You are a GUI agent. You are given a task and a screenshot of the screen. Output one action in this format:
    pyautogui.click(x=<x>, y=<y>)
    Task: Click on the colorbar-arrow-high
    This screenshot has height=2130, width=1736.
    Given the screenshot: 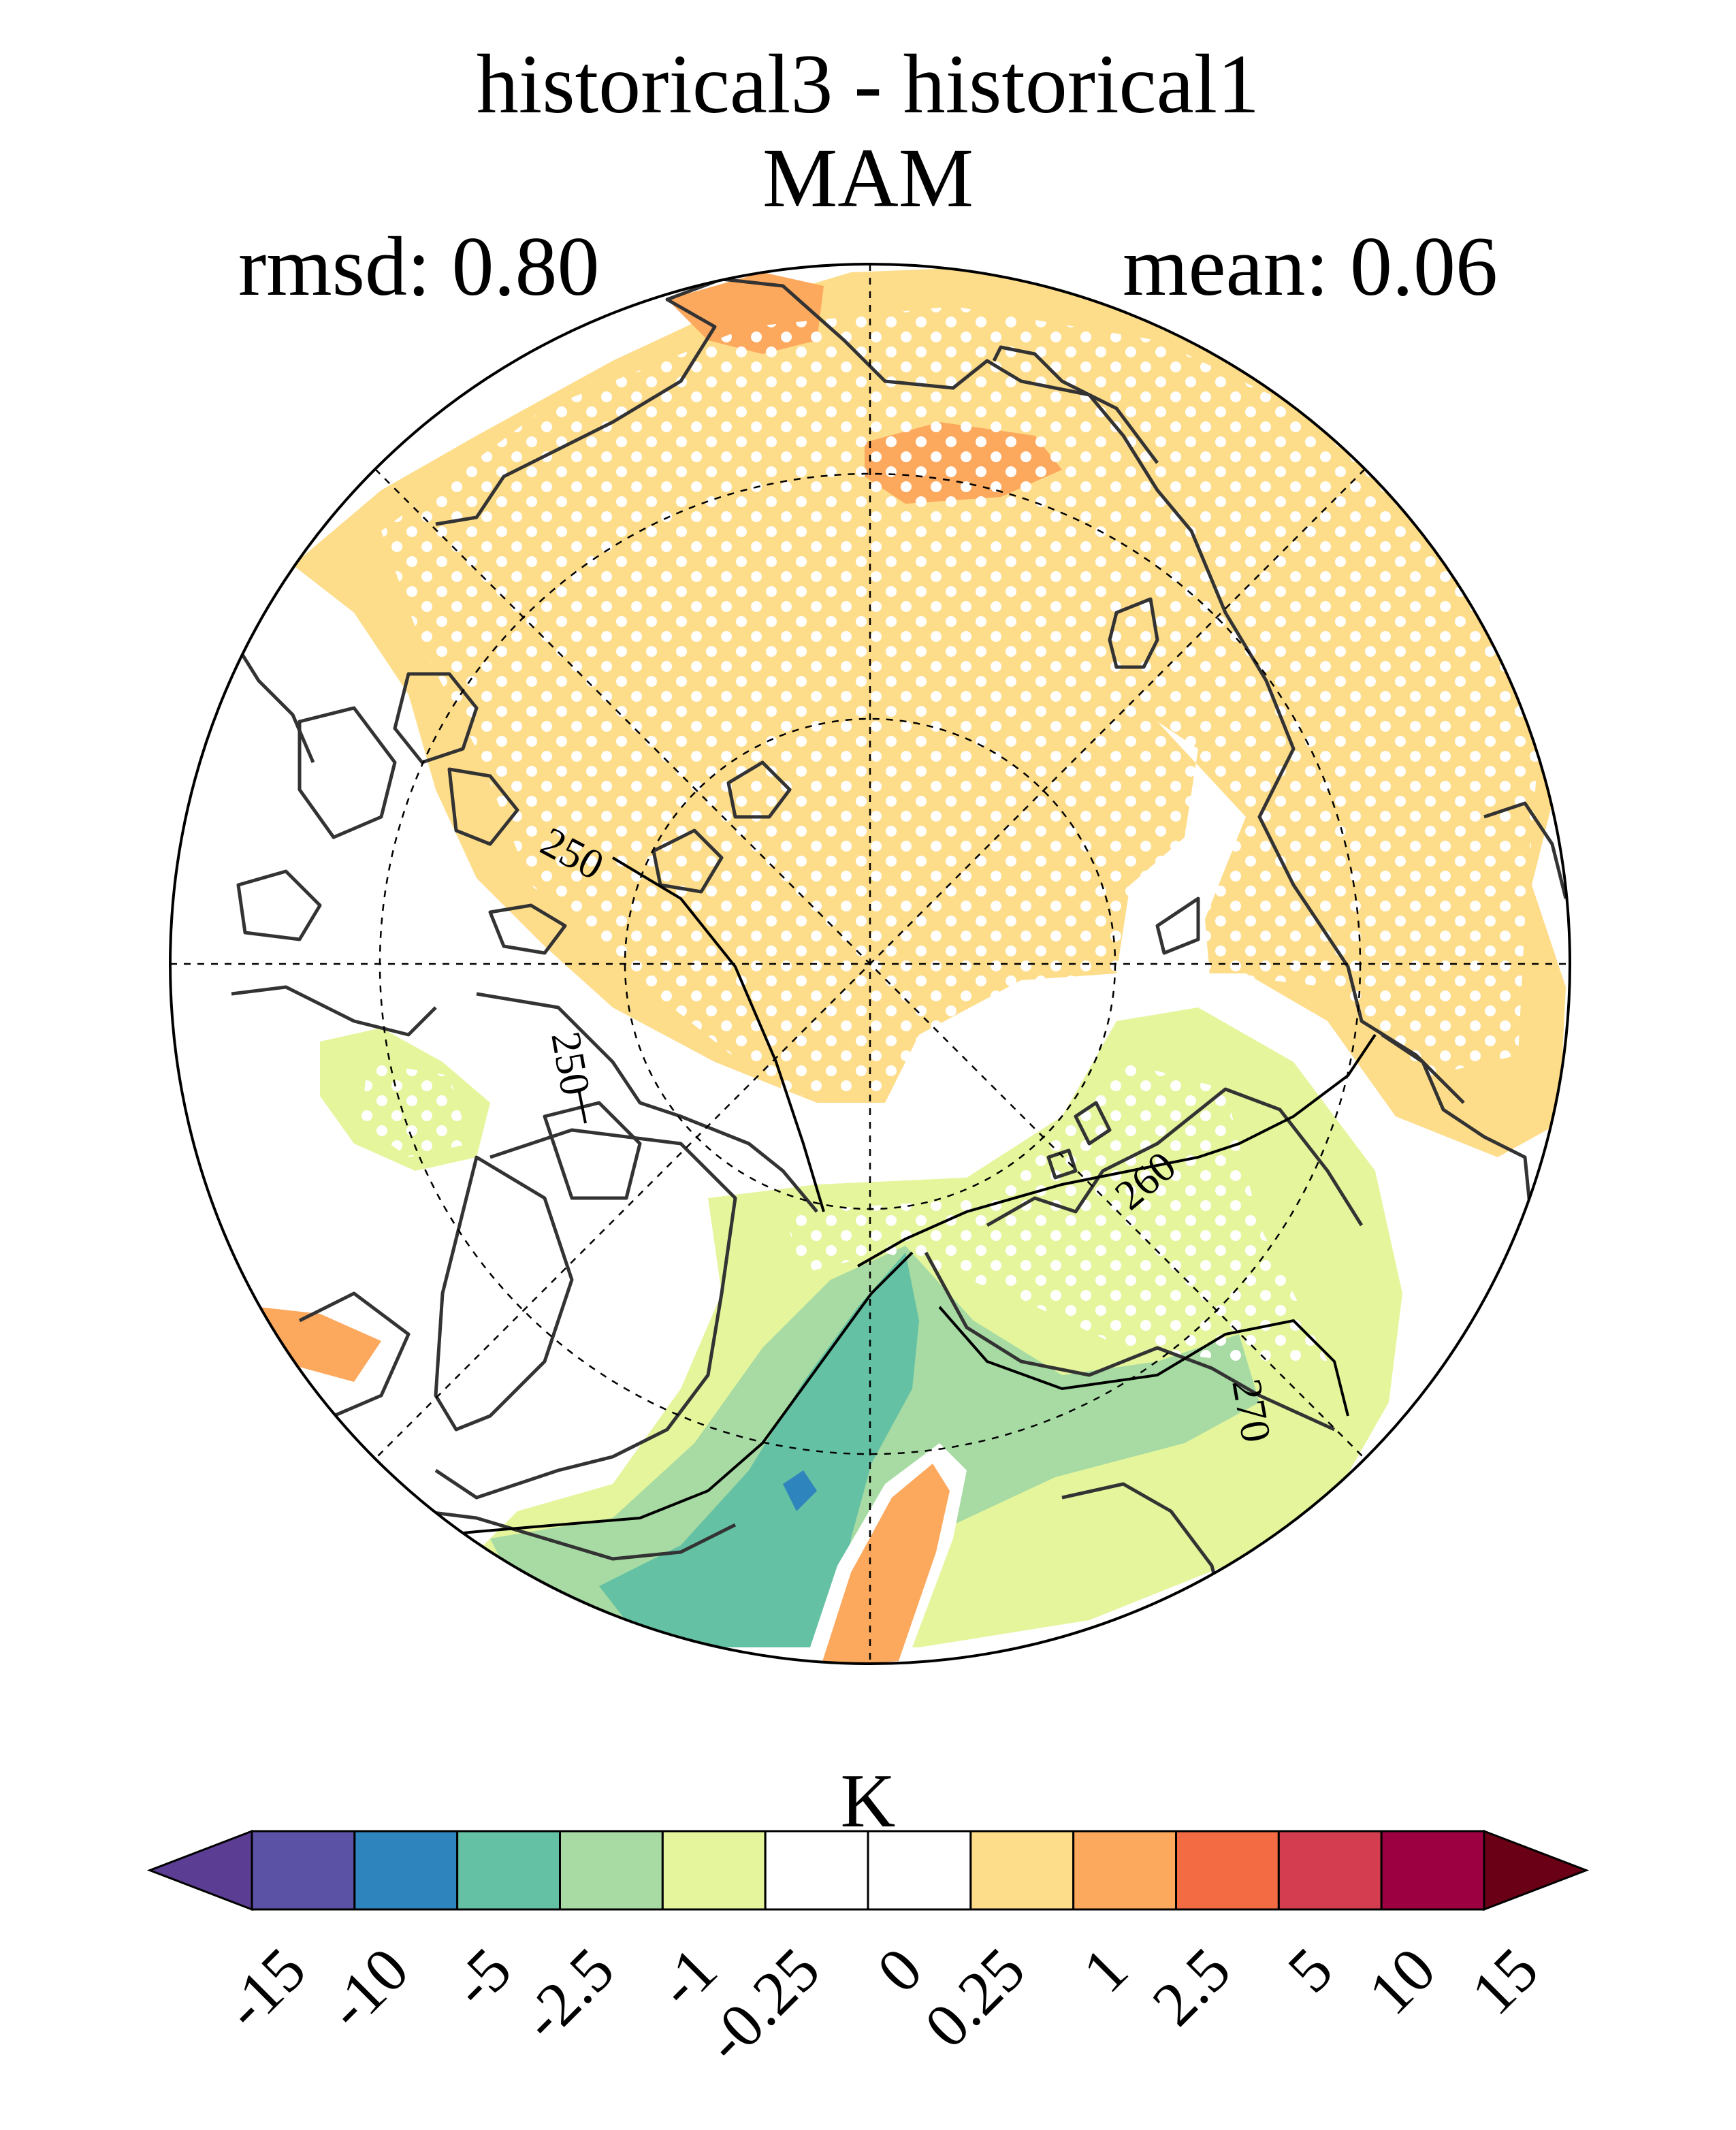 What is the action you would take?
    pyautogui.click(x=1536, y=1870)
    